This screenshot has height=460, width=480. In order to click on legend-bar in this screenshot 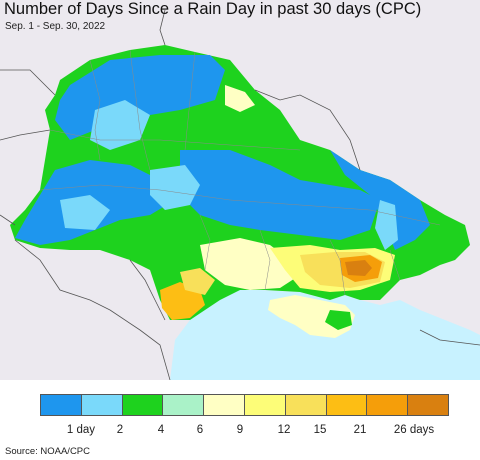, I will do `click(244, 405)`.